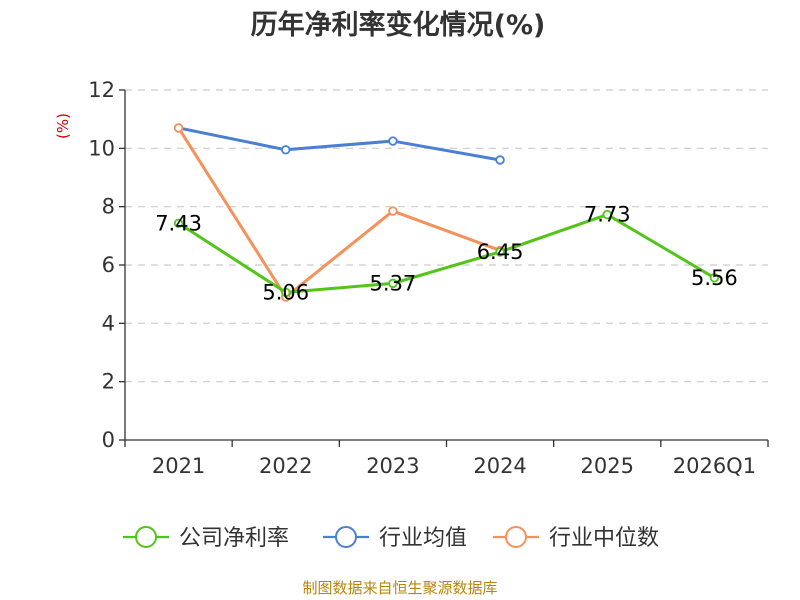 The image size is (800, 600). What do you see at coordinates (399, 588) in the screenshot?
I see `source-note: 制图数据来自恒生聚源数据库` at bounding box center [399, 588].